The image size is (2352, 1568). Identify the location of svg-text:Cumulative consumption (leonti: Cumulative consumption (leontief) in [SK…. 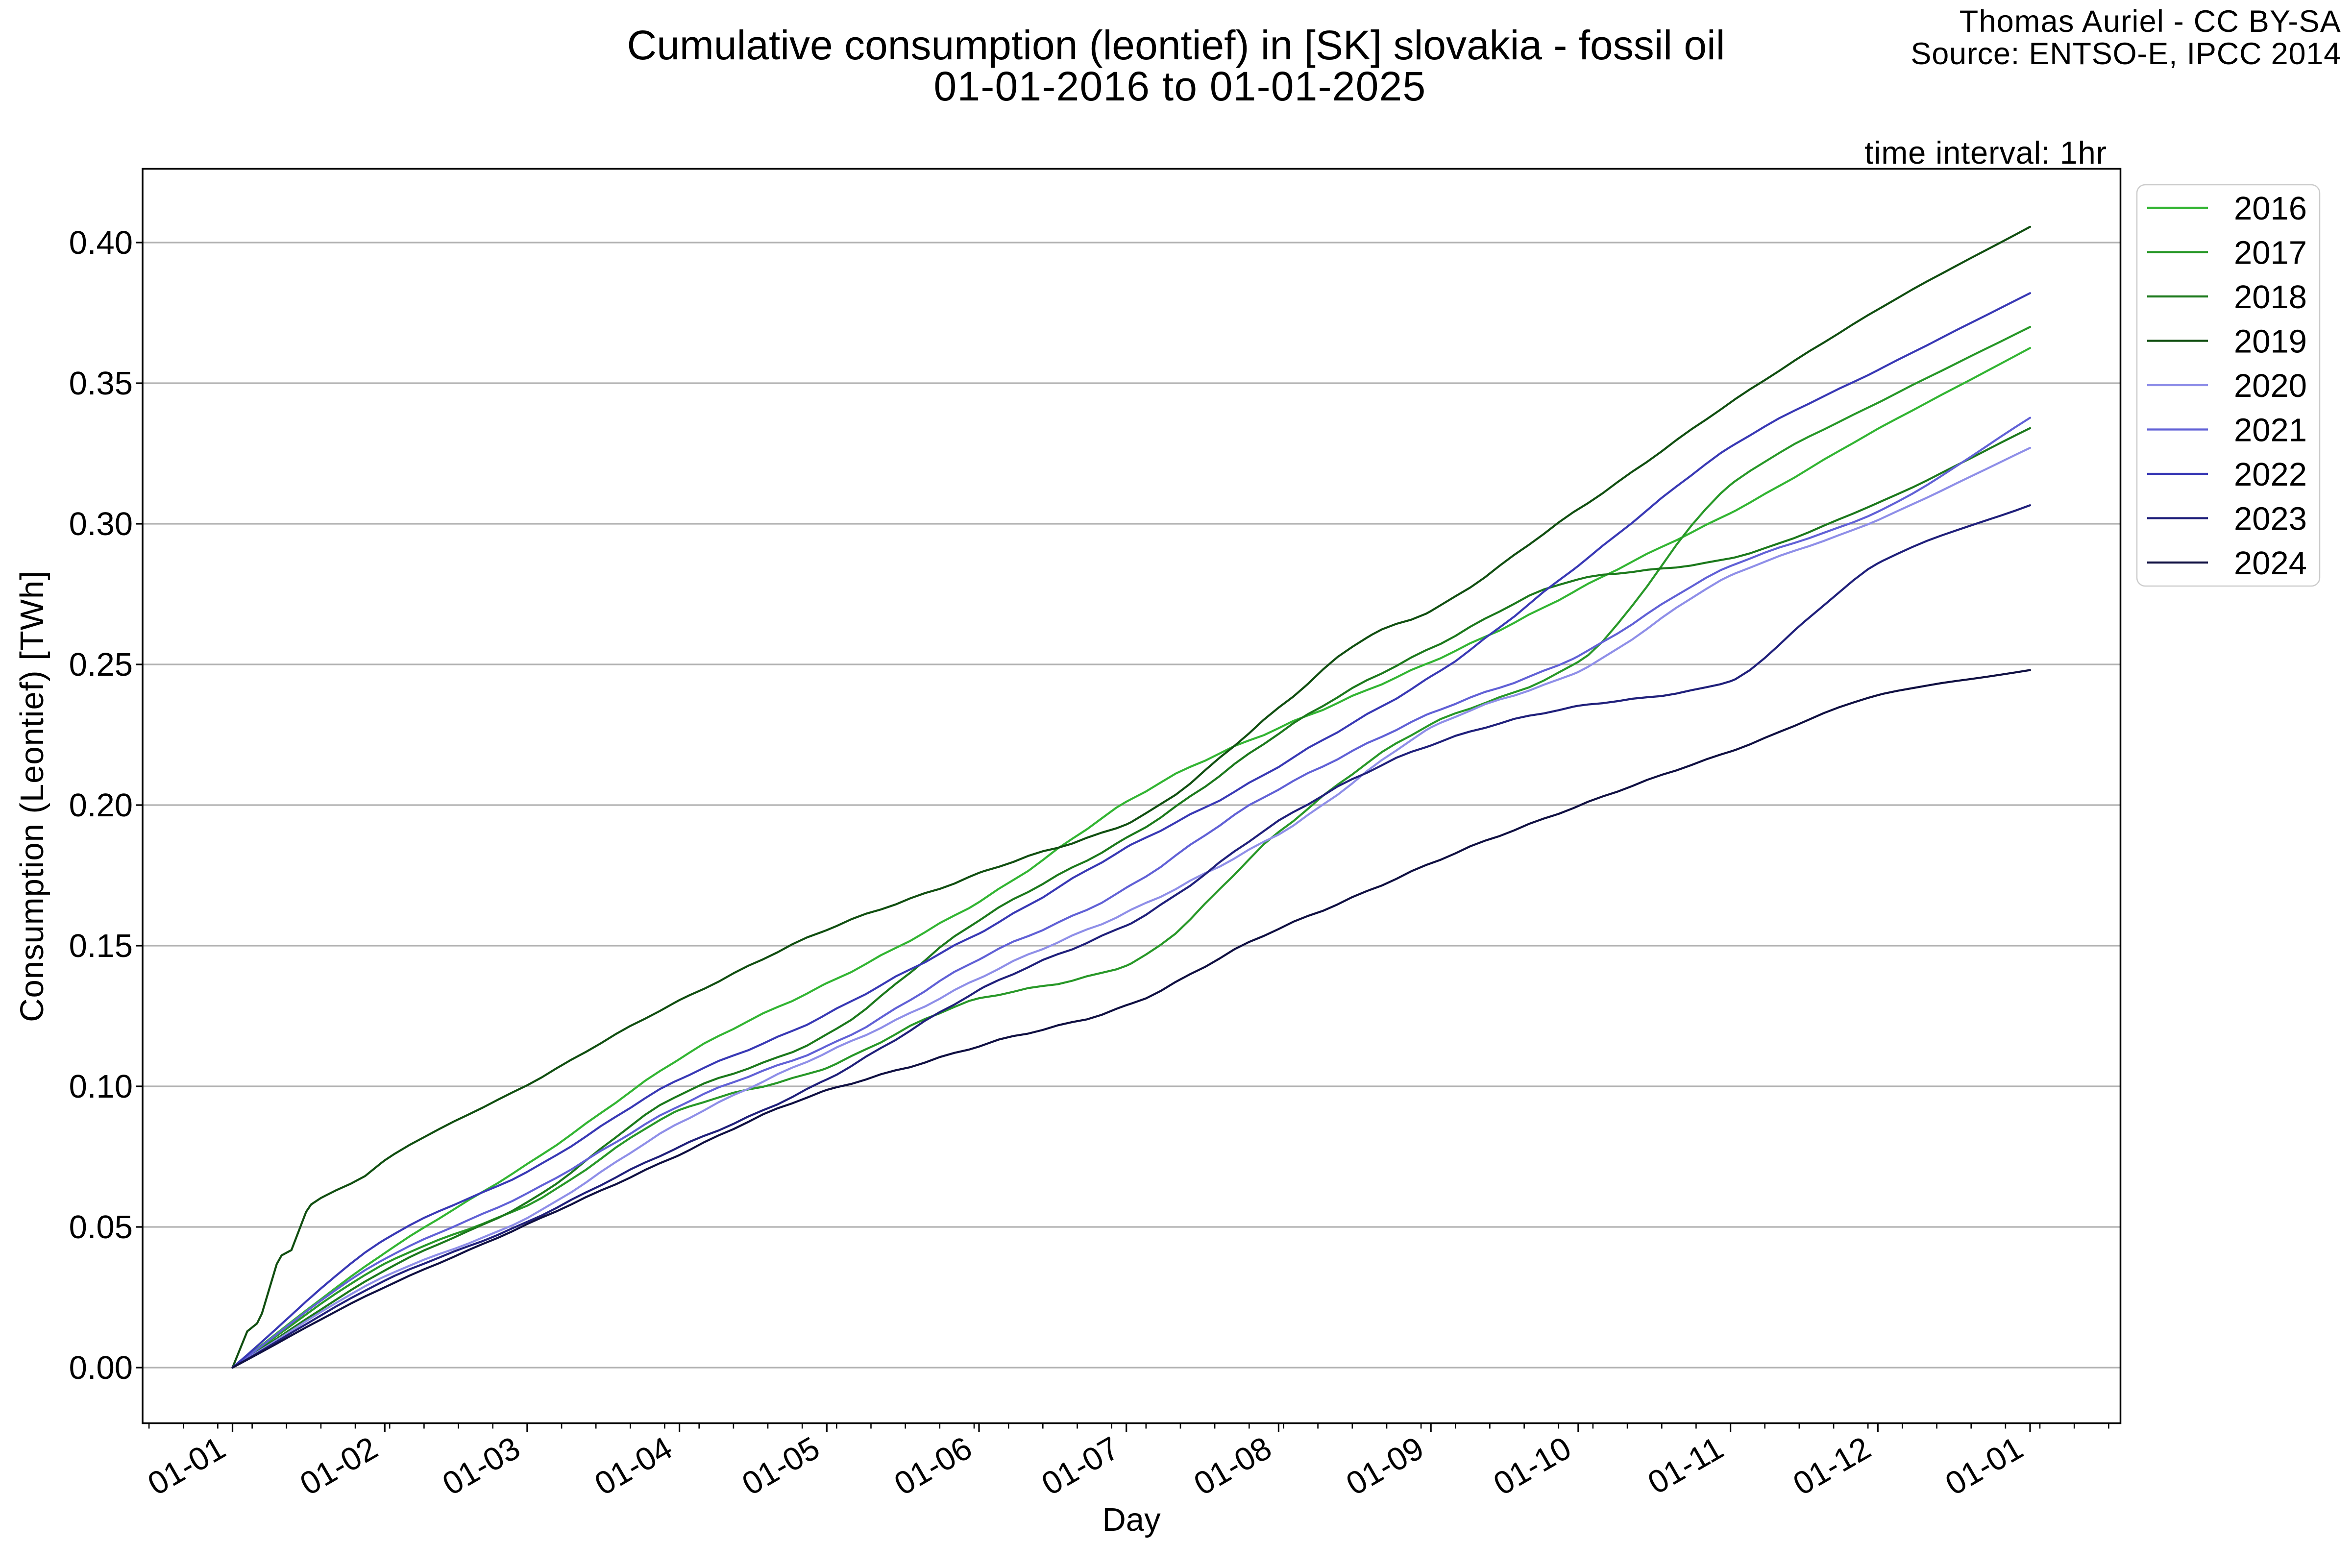
(1176, 45).